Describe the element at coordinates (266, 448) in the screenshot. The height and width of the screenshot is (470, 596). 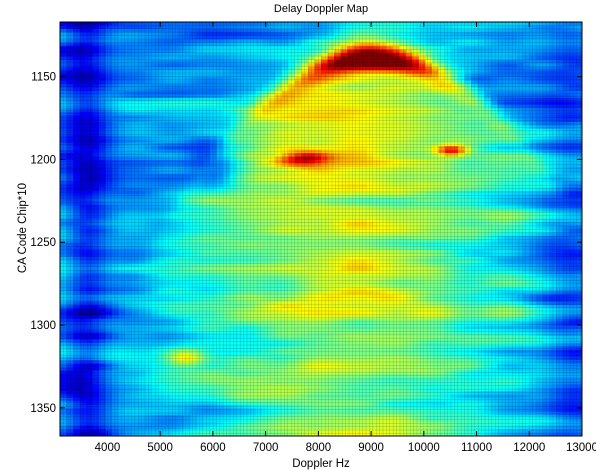
I see `x-tick-label: 7000` at that location.